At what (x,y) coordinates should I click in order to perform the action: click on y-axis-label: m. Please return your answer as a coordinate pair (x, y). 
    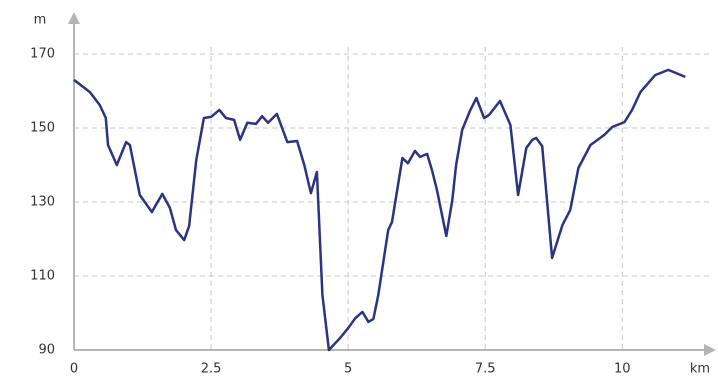
    Looking at the image, I should click on (40, 20).